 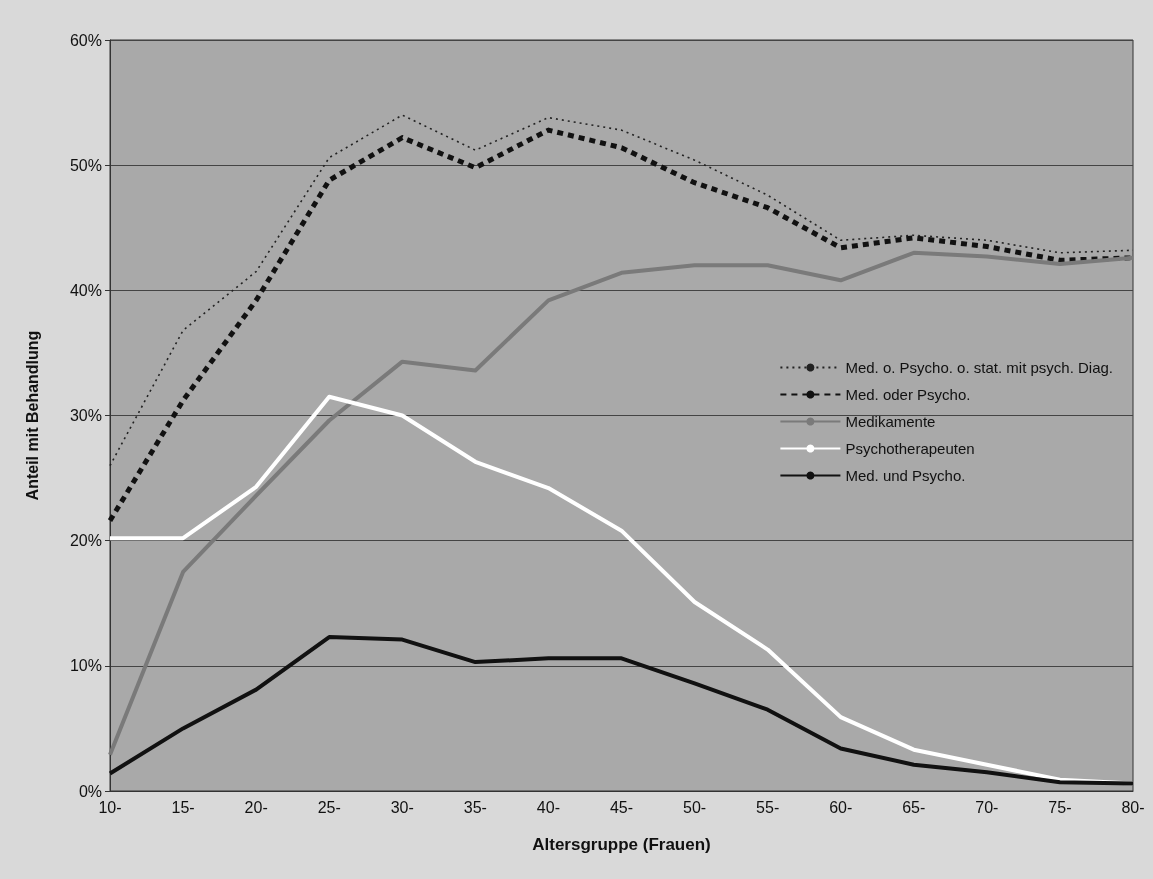 What do you see at coordinates (908, 394) in the screenshot?
I see `legend-label: Med. oder Psycho.` at bounding box center [908, 394].